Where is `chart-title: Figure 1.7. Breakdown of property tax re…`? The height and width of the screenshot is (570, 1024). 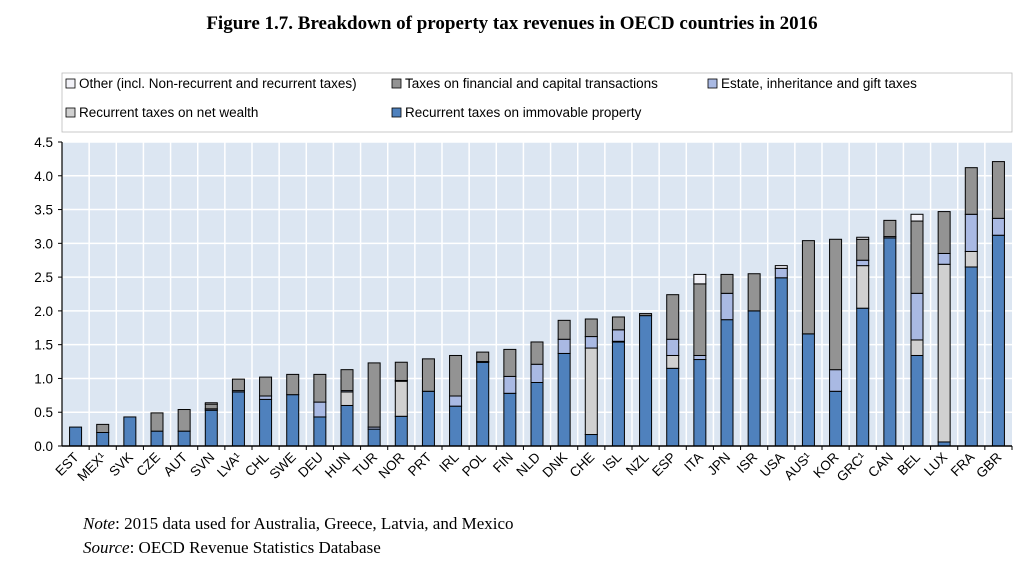 chart-title: Figure 1.7. Breakdown of property tax re… is located at coordinates (512, 23).